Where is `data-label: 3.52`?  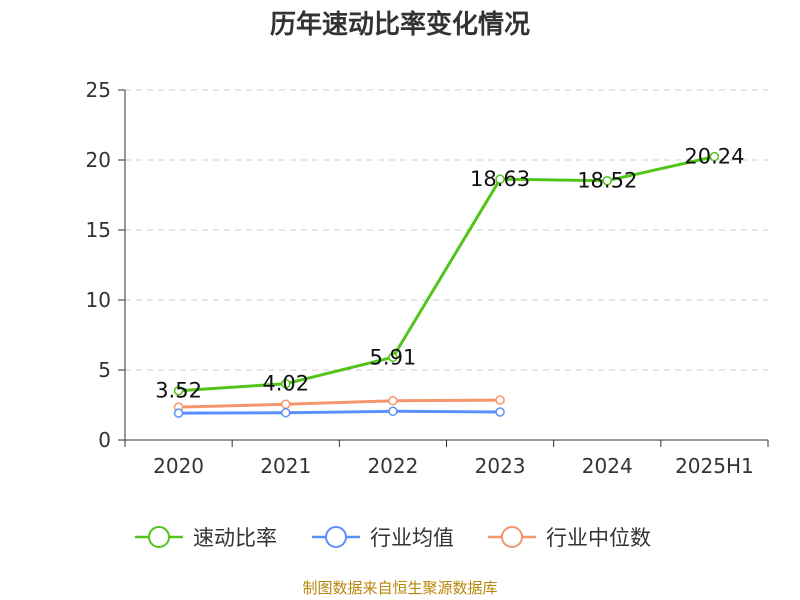
data-label: 3.52 is located at coordinates (178, 391).